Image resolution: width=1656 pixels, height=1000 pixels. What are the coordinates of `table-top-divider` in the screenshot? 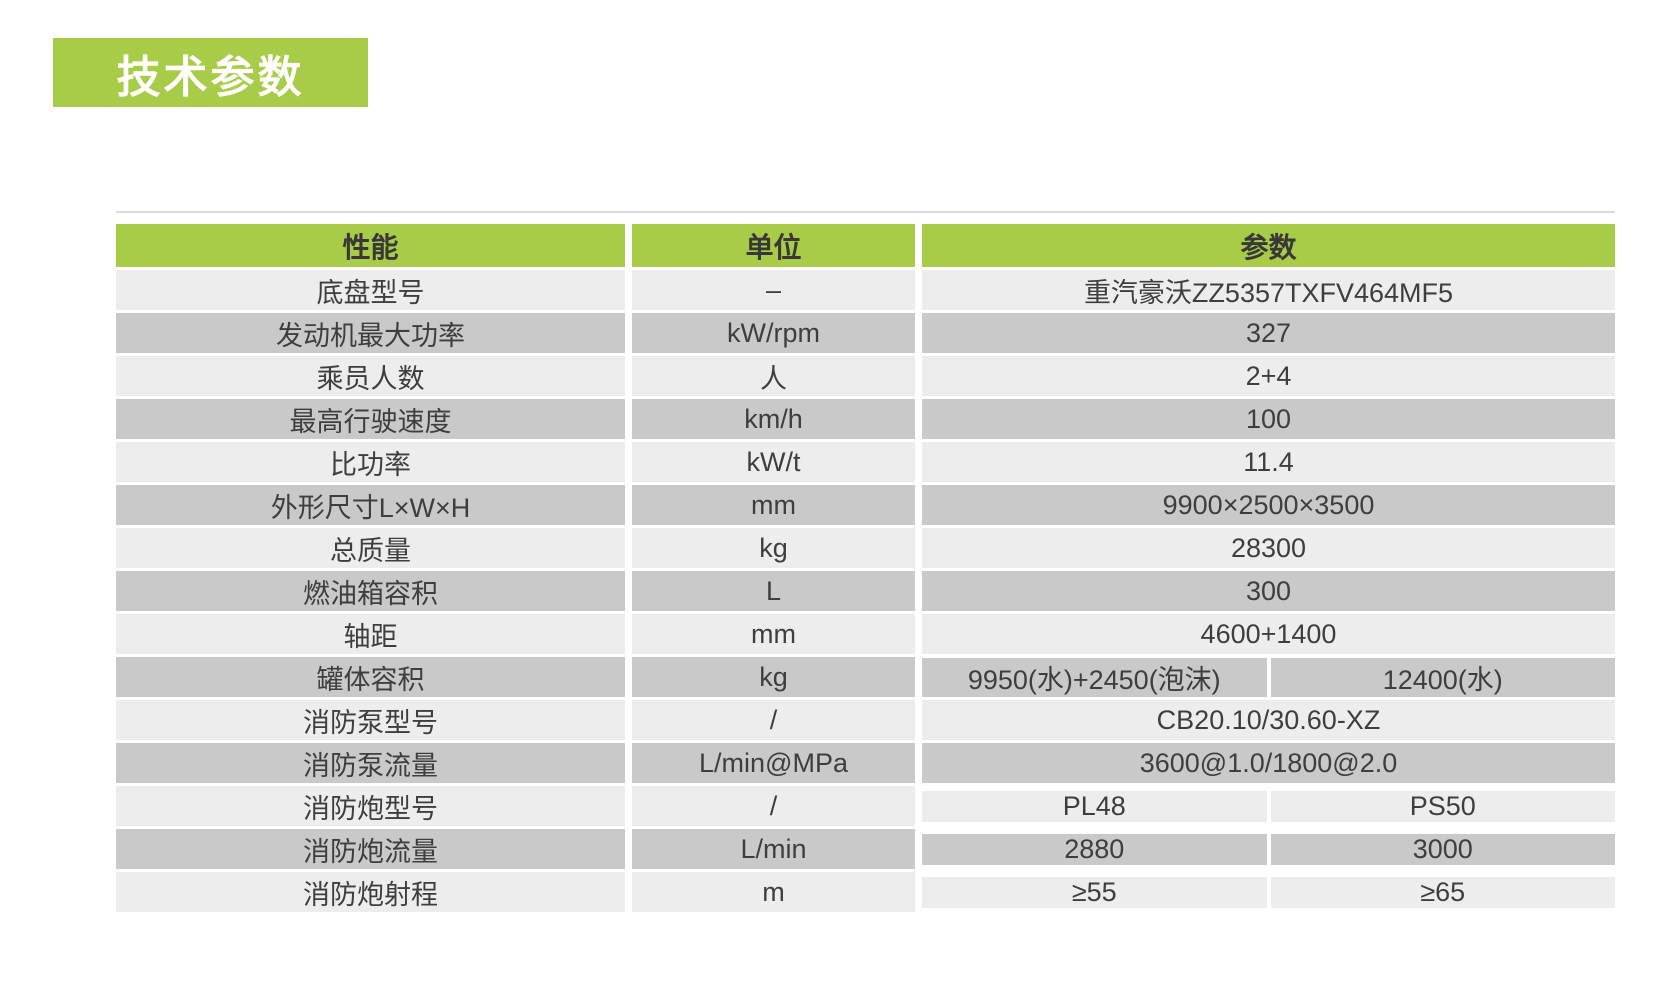 It's located at (865, 212).